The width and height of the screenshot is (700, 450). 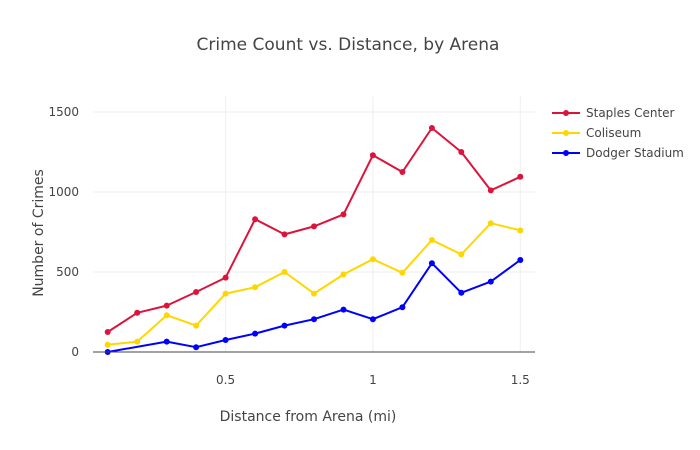 I want to click on legend-item: Dodger Stadium, so click(x=618, y=153).